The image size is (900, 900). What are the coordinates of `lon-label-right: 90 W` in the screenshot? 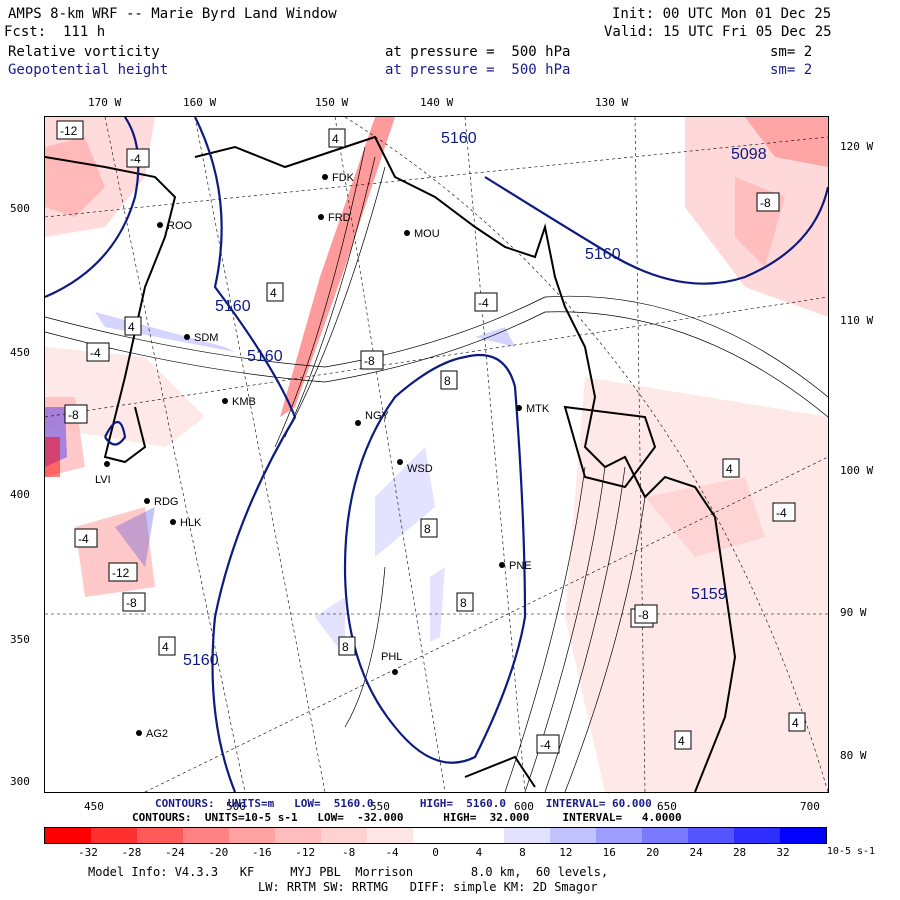 It's located at (853, 612).